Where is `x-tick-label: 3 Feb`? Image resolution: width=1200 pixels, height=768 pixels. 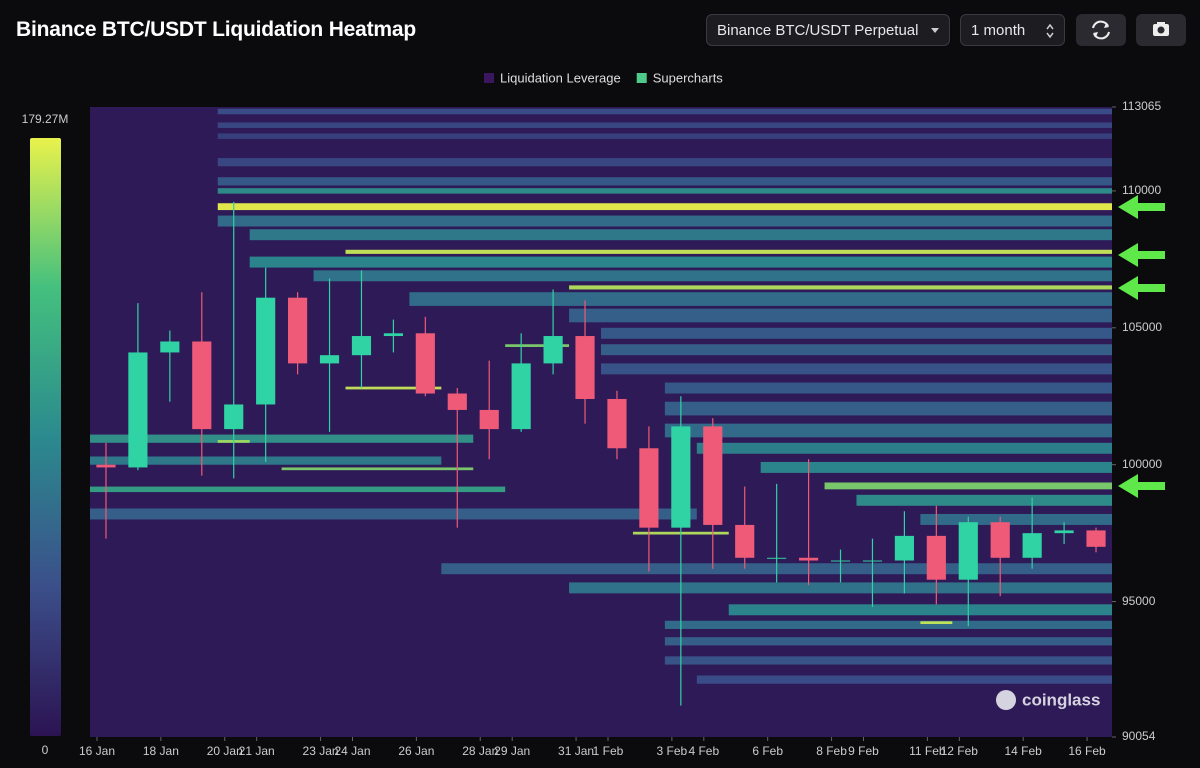
x-tick-label: 3 Feb is located at coordinates (672, 751).